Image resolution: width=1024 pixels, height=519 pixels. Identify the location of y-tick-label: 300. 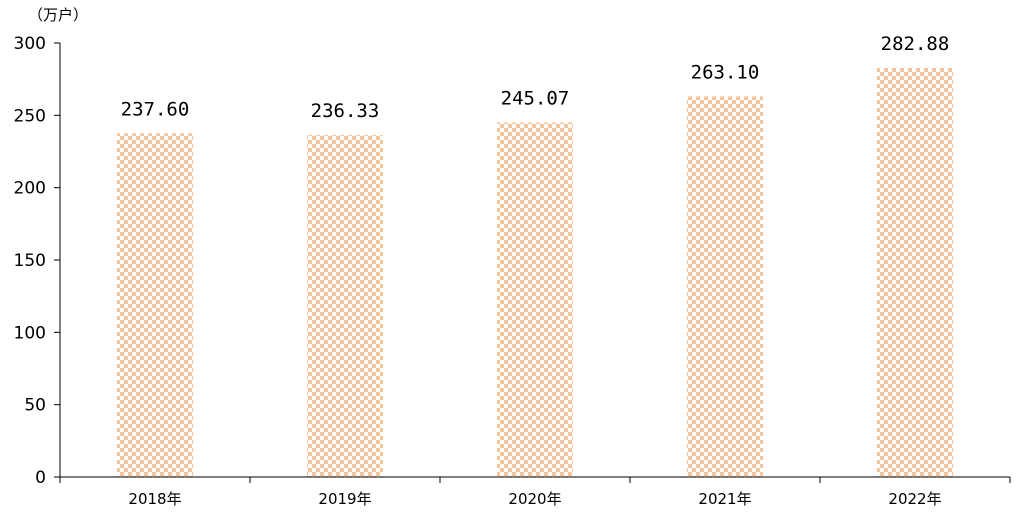
(30, 44).